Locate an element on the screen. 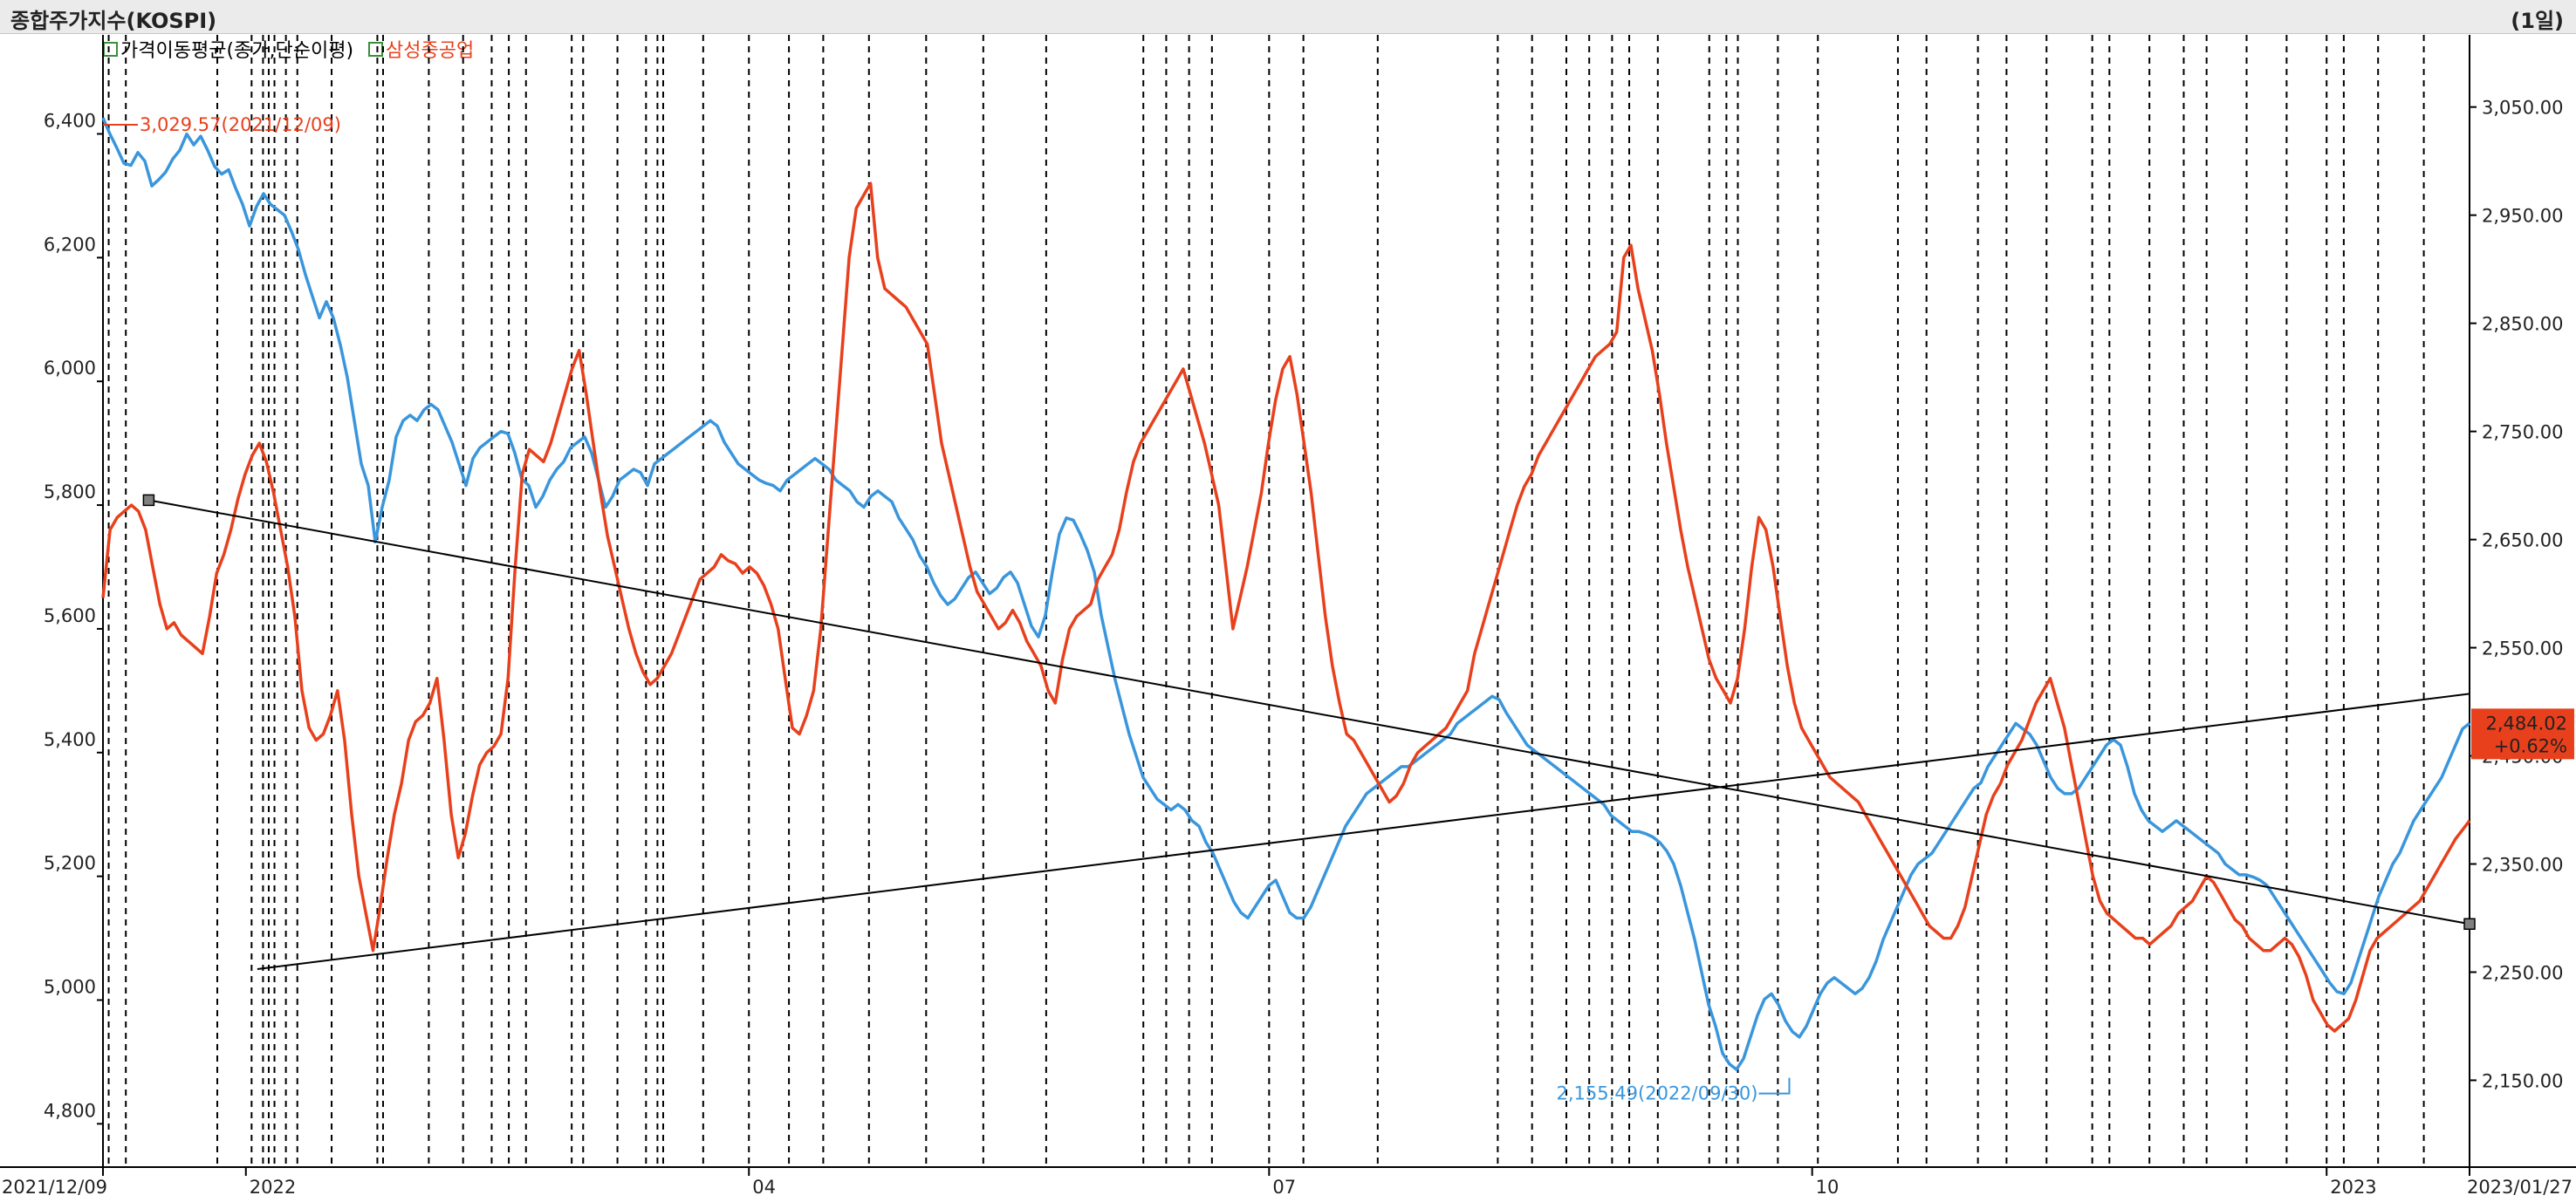 This screenshot has height=1202, width=2576. left-tick-label: 5,600 is located at coordinates (70, 616).